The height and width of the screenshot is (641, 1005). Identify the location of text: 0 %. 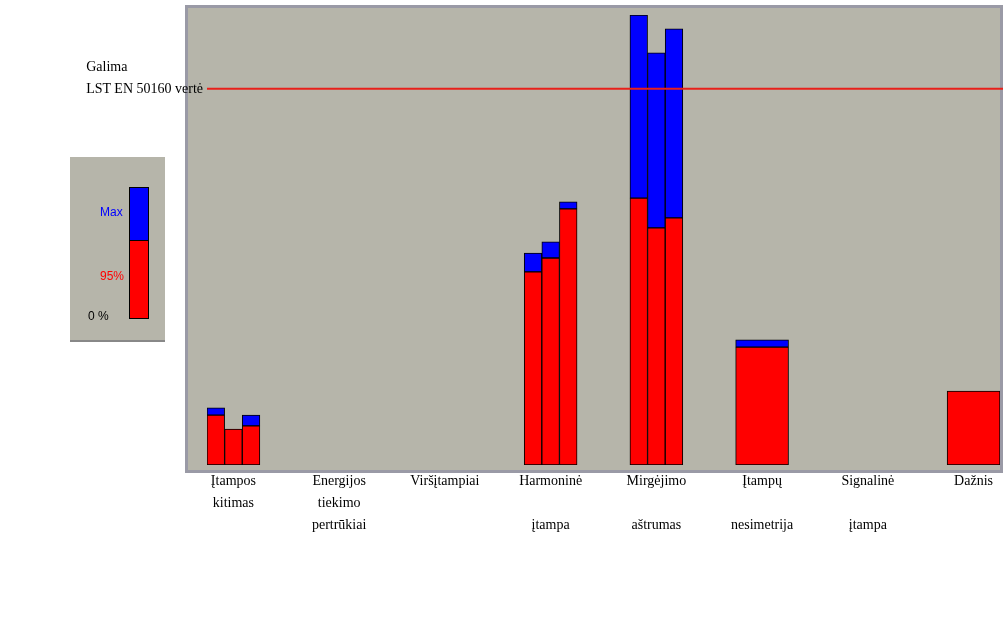
(98, 316).